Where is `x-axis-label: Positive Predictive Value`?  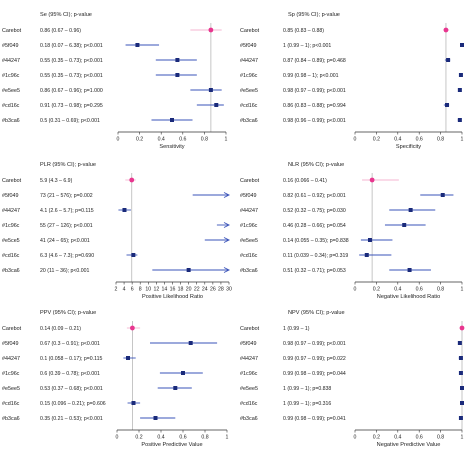
x-axis-label: Positive Predictive Value is located at coordinates (171, 445).